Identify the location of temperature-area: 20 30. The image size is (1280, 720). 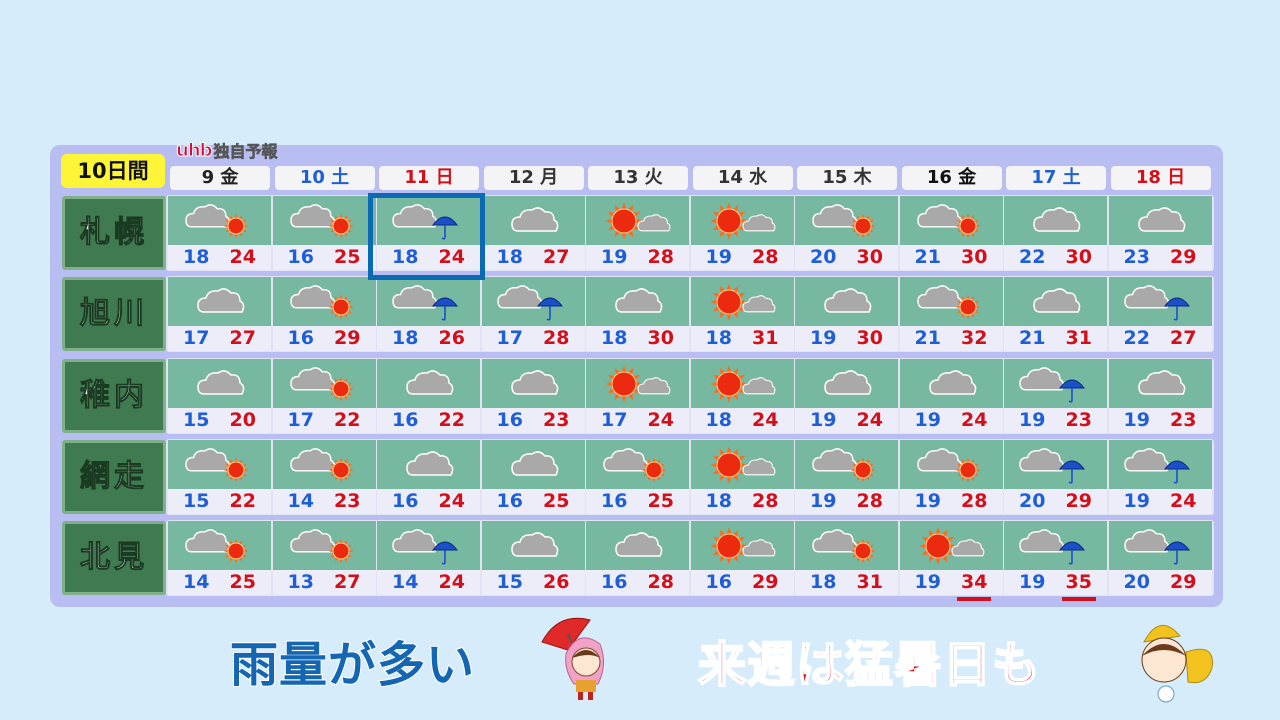
(846, 257).